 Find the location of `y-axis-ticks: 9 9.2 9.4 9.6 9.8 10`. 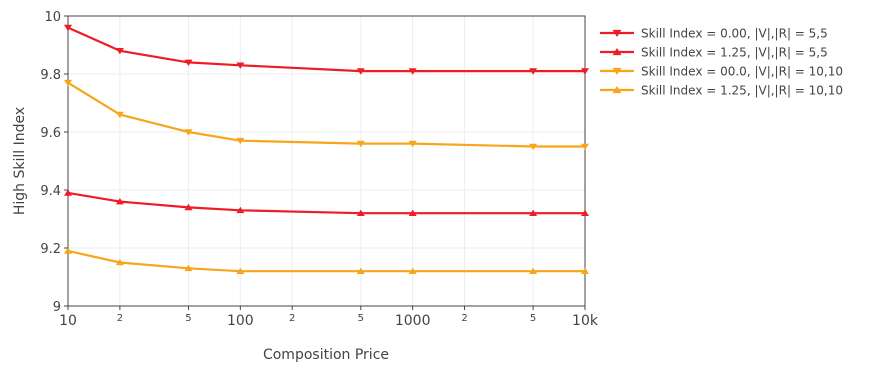

y-axis-ticks: 9 9.2 9.4 9.6 9.8 10 is located at coordinates (54, 162).